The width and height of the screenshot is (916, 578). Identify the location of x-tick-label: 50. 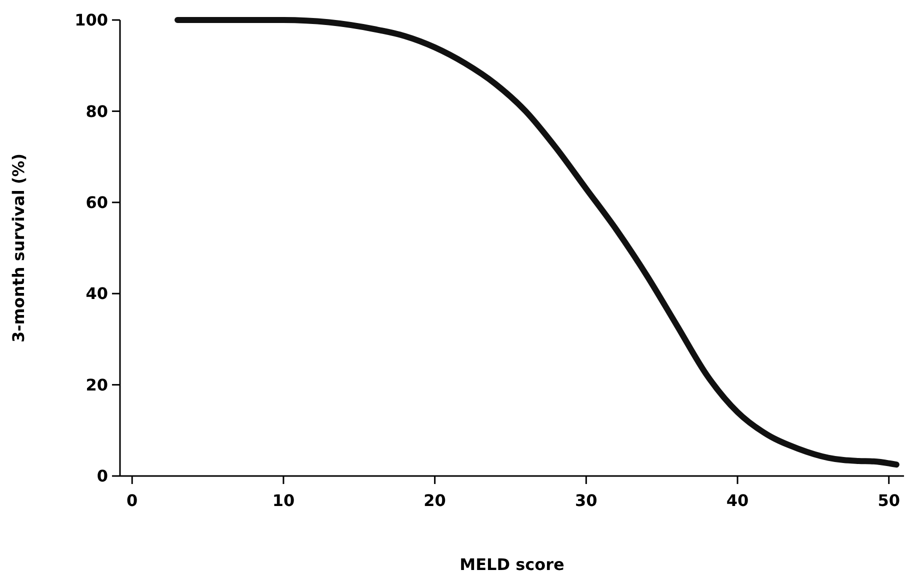
(889, 500).